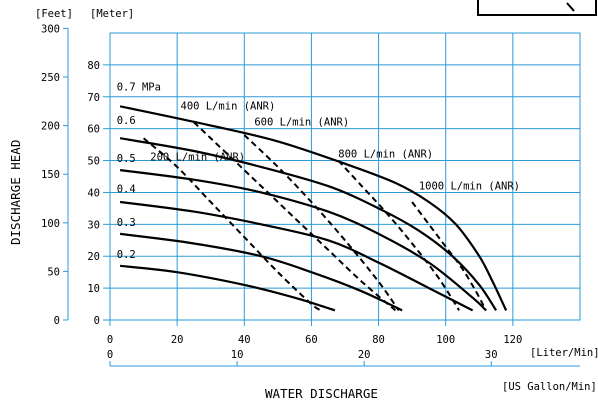  I want to click on liter-tick-20: 20, so click(177, 340).